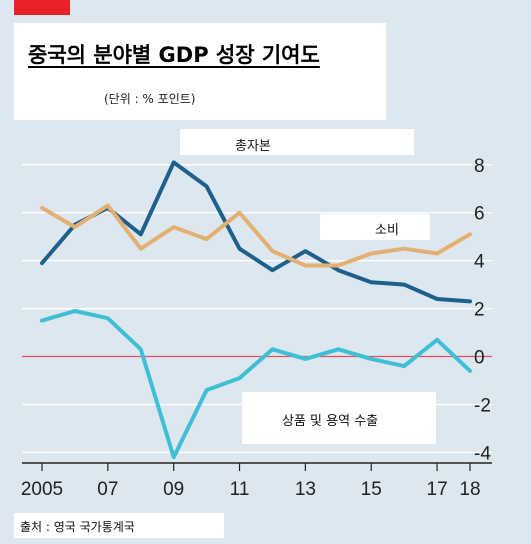 This screenshot has width=531, height=544. Describe the element at coordinates (479, 166) in the screenshot. I see `y-tick-label: 8` at that location.